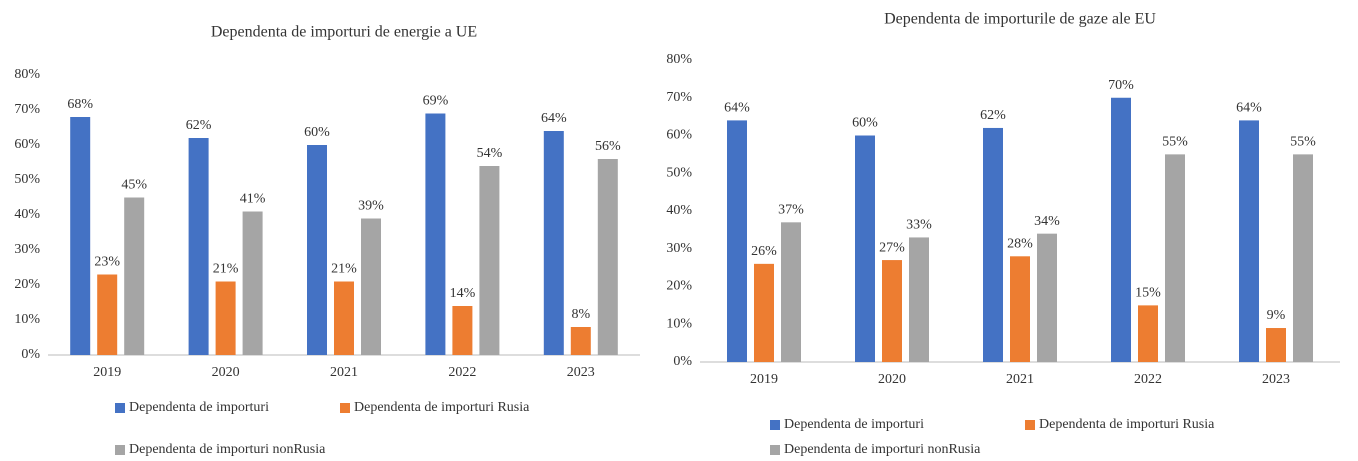 This screenshot has width=1358, height=461. What do you see at coordinates (344, 32) in the screenshot?
I see `chart-title: Dependenta de importuri de energie a UE` at bounding box center [344, 32].